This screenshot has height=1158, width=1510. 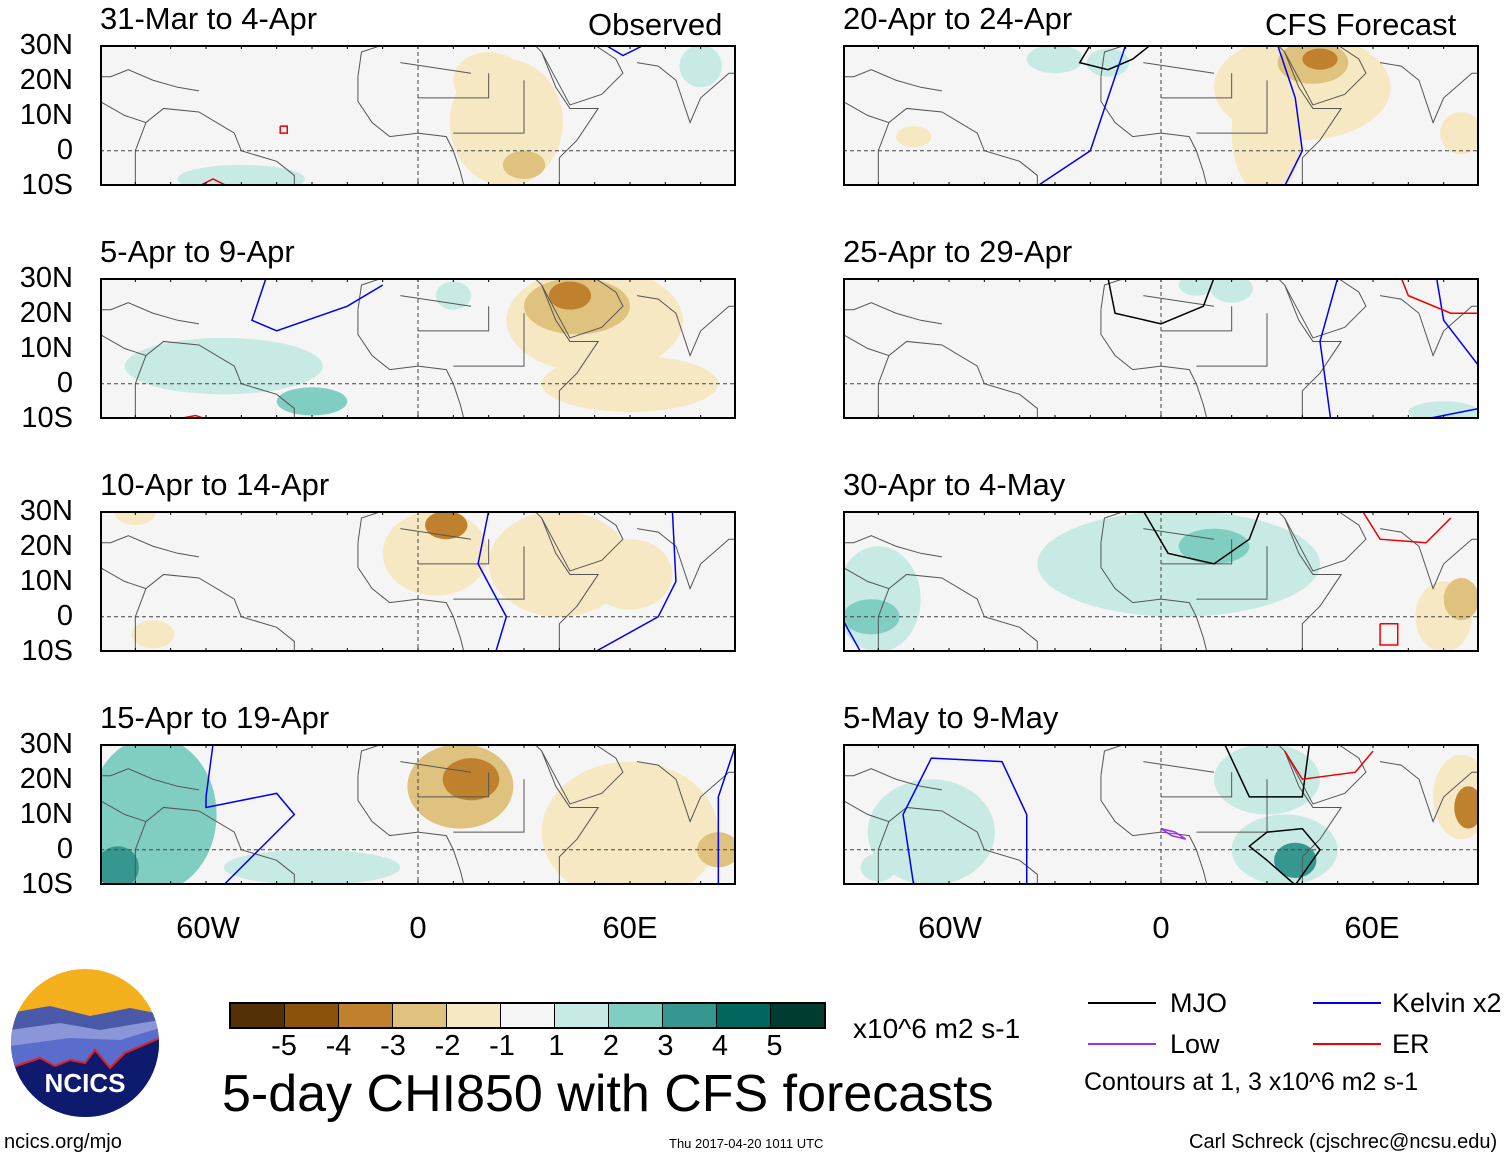 What do you see at coordinates (1347, 1003) in the screenshot?
I see `legend-line-kelvin` at bounding box center [1347, 1003].